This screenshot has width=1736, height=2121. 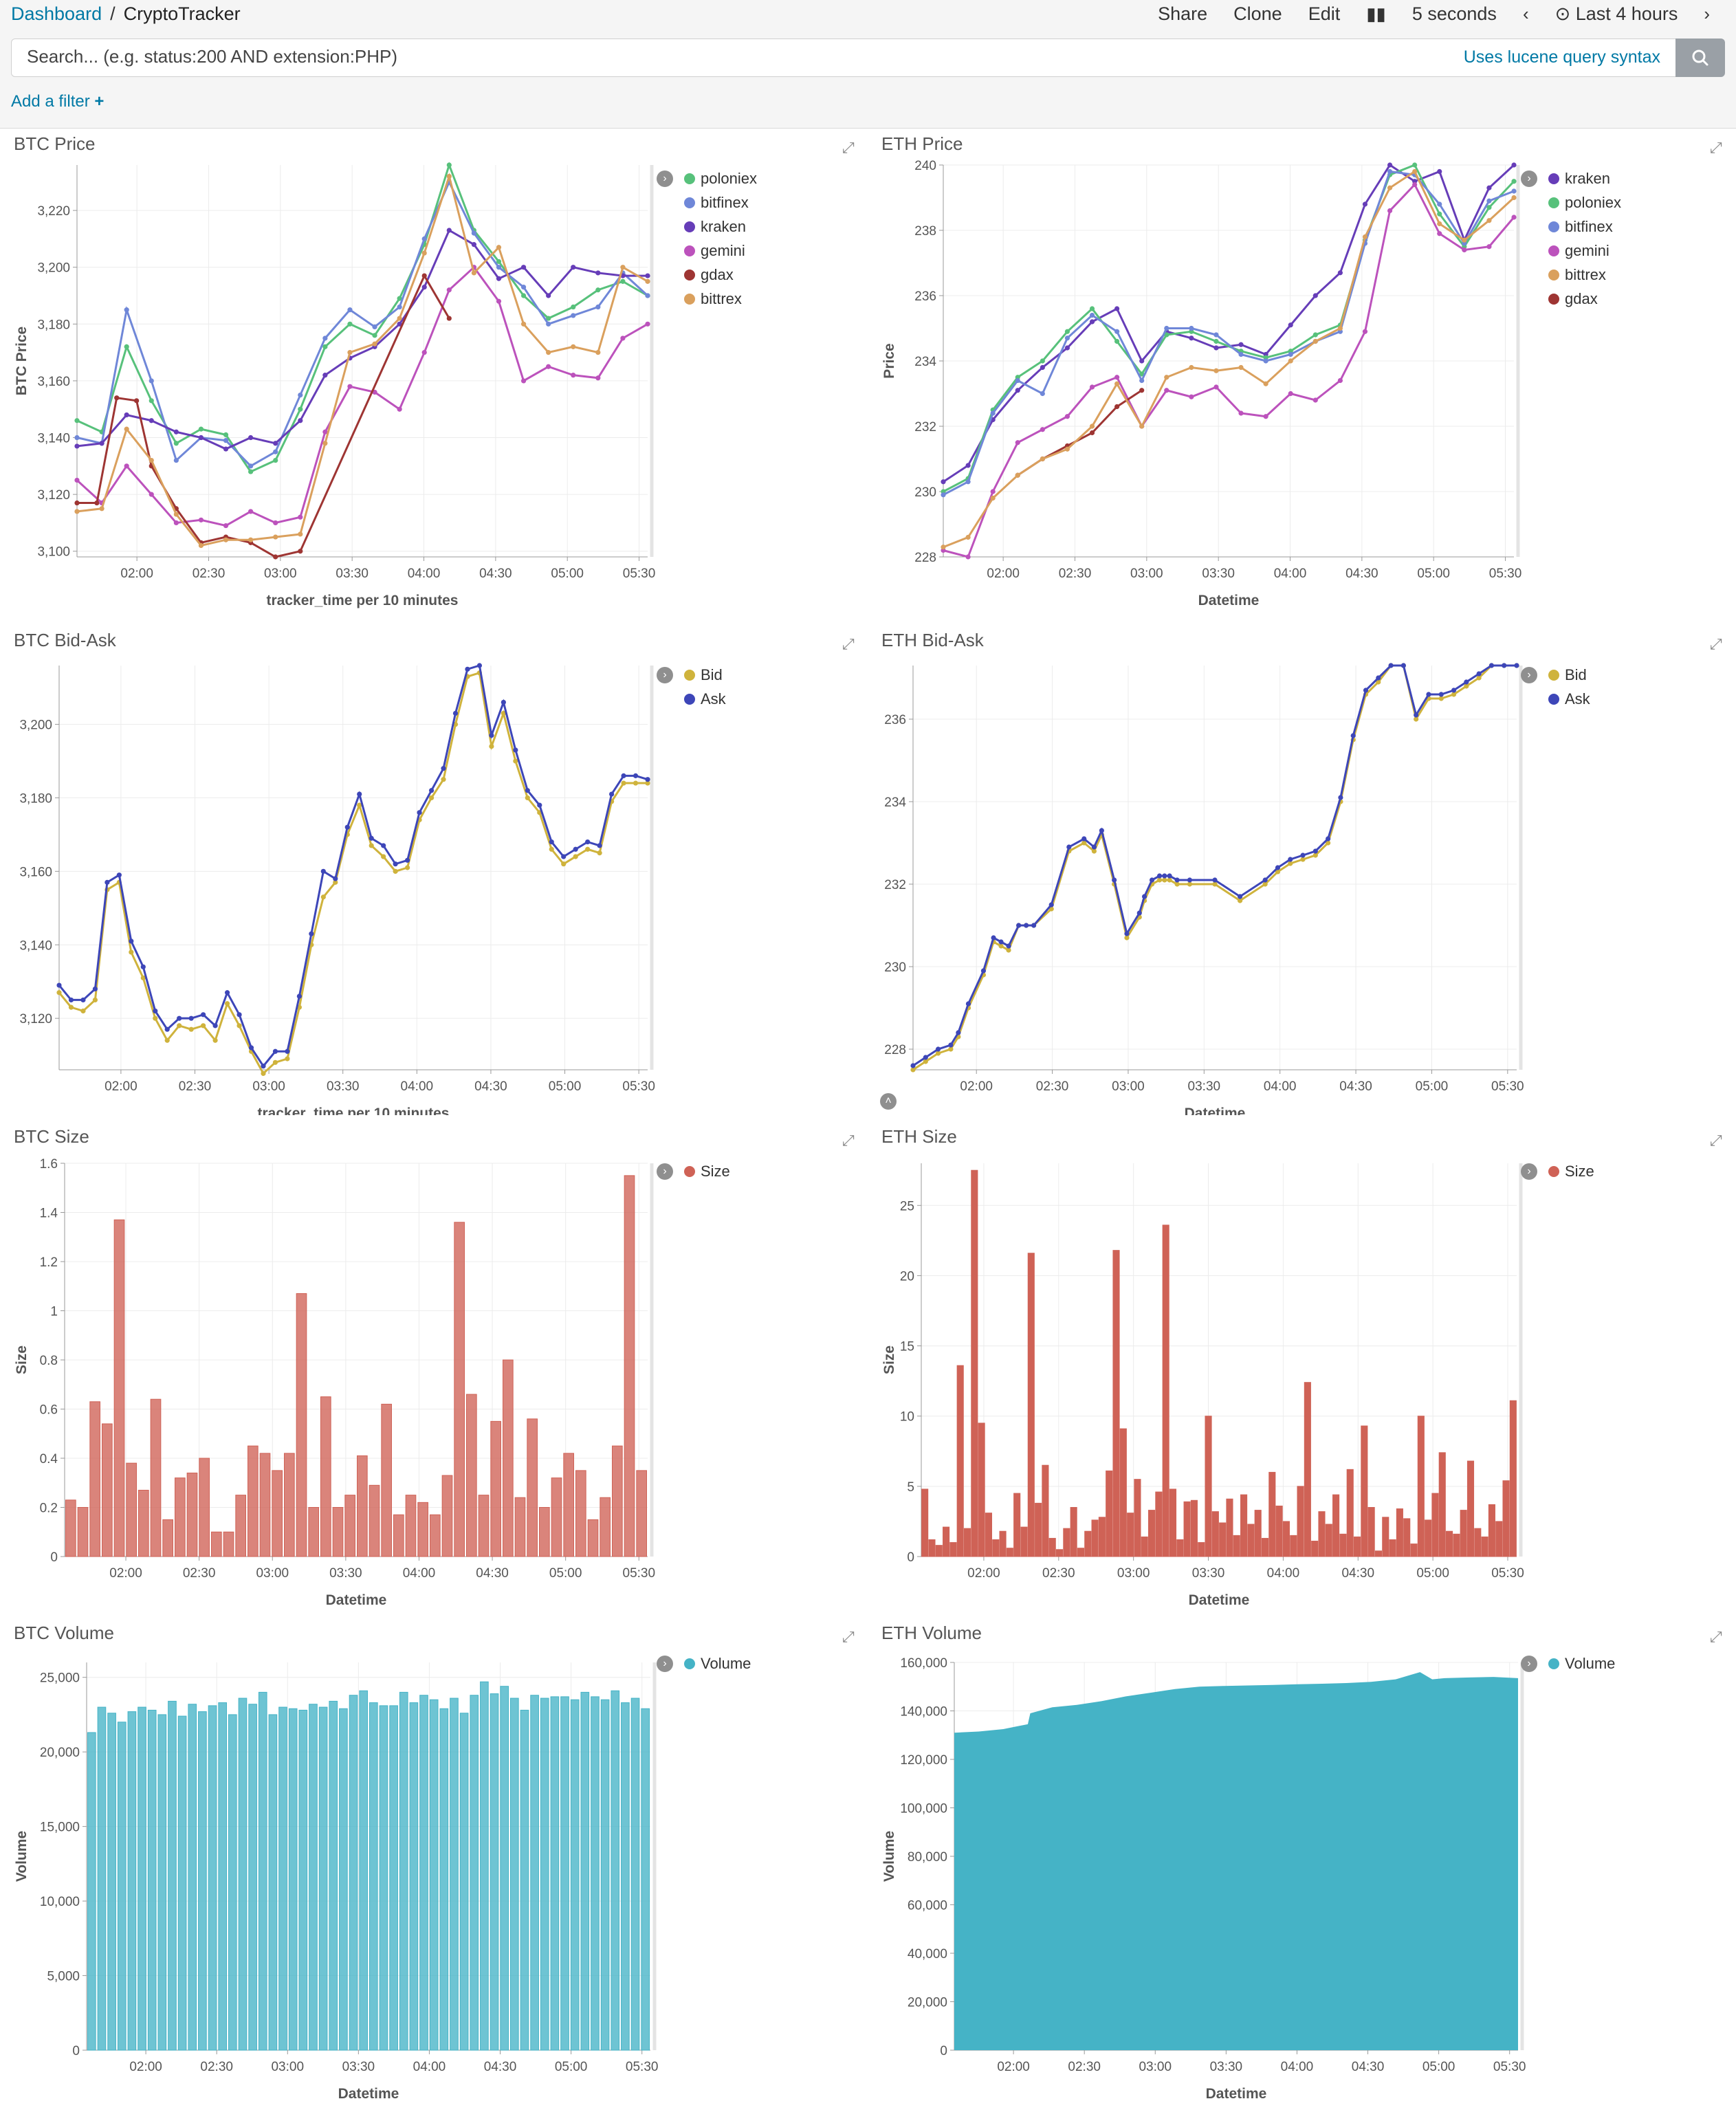 What do you see at coordinates (49, 1262) in the screenshot?
I see `y-tick-label: 1.2` at bounding box center [49, 1262].